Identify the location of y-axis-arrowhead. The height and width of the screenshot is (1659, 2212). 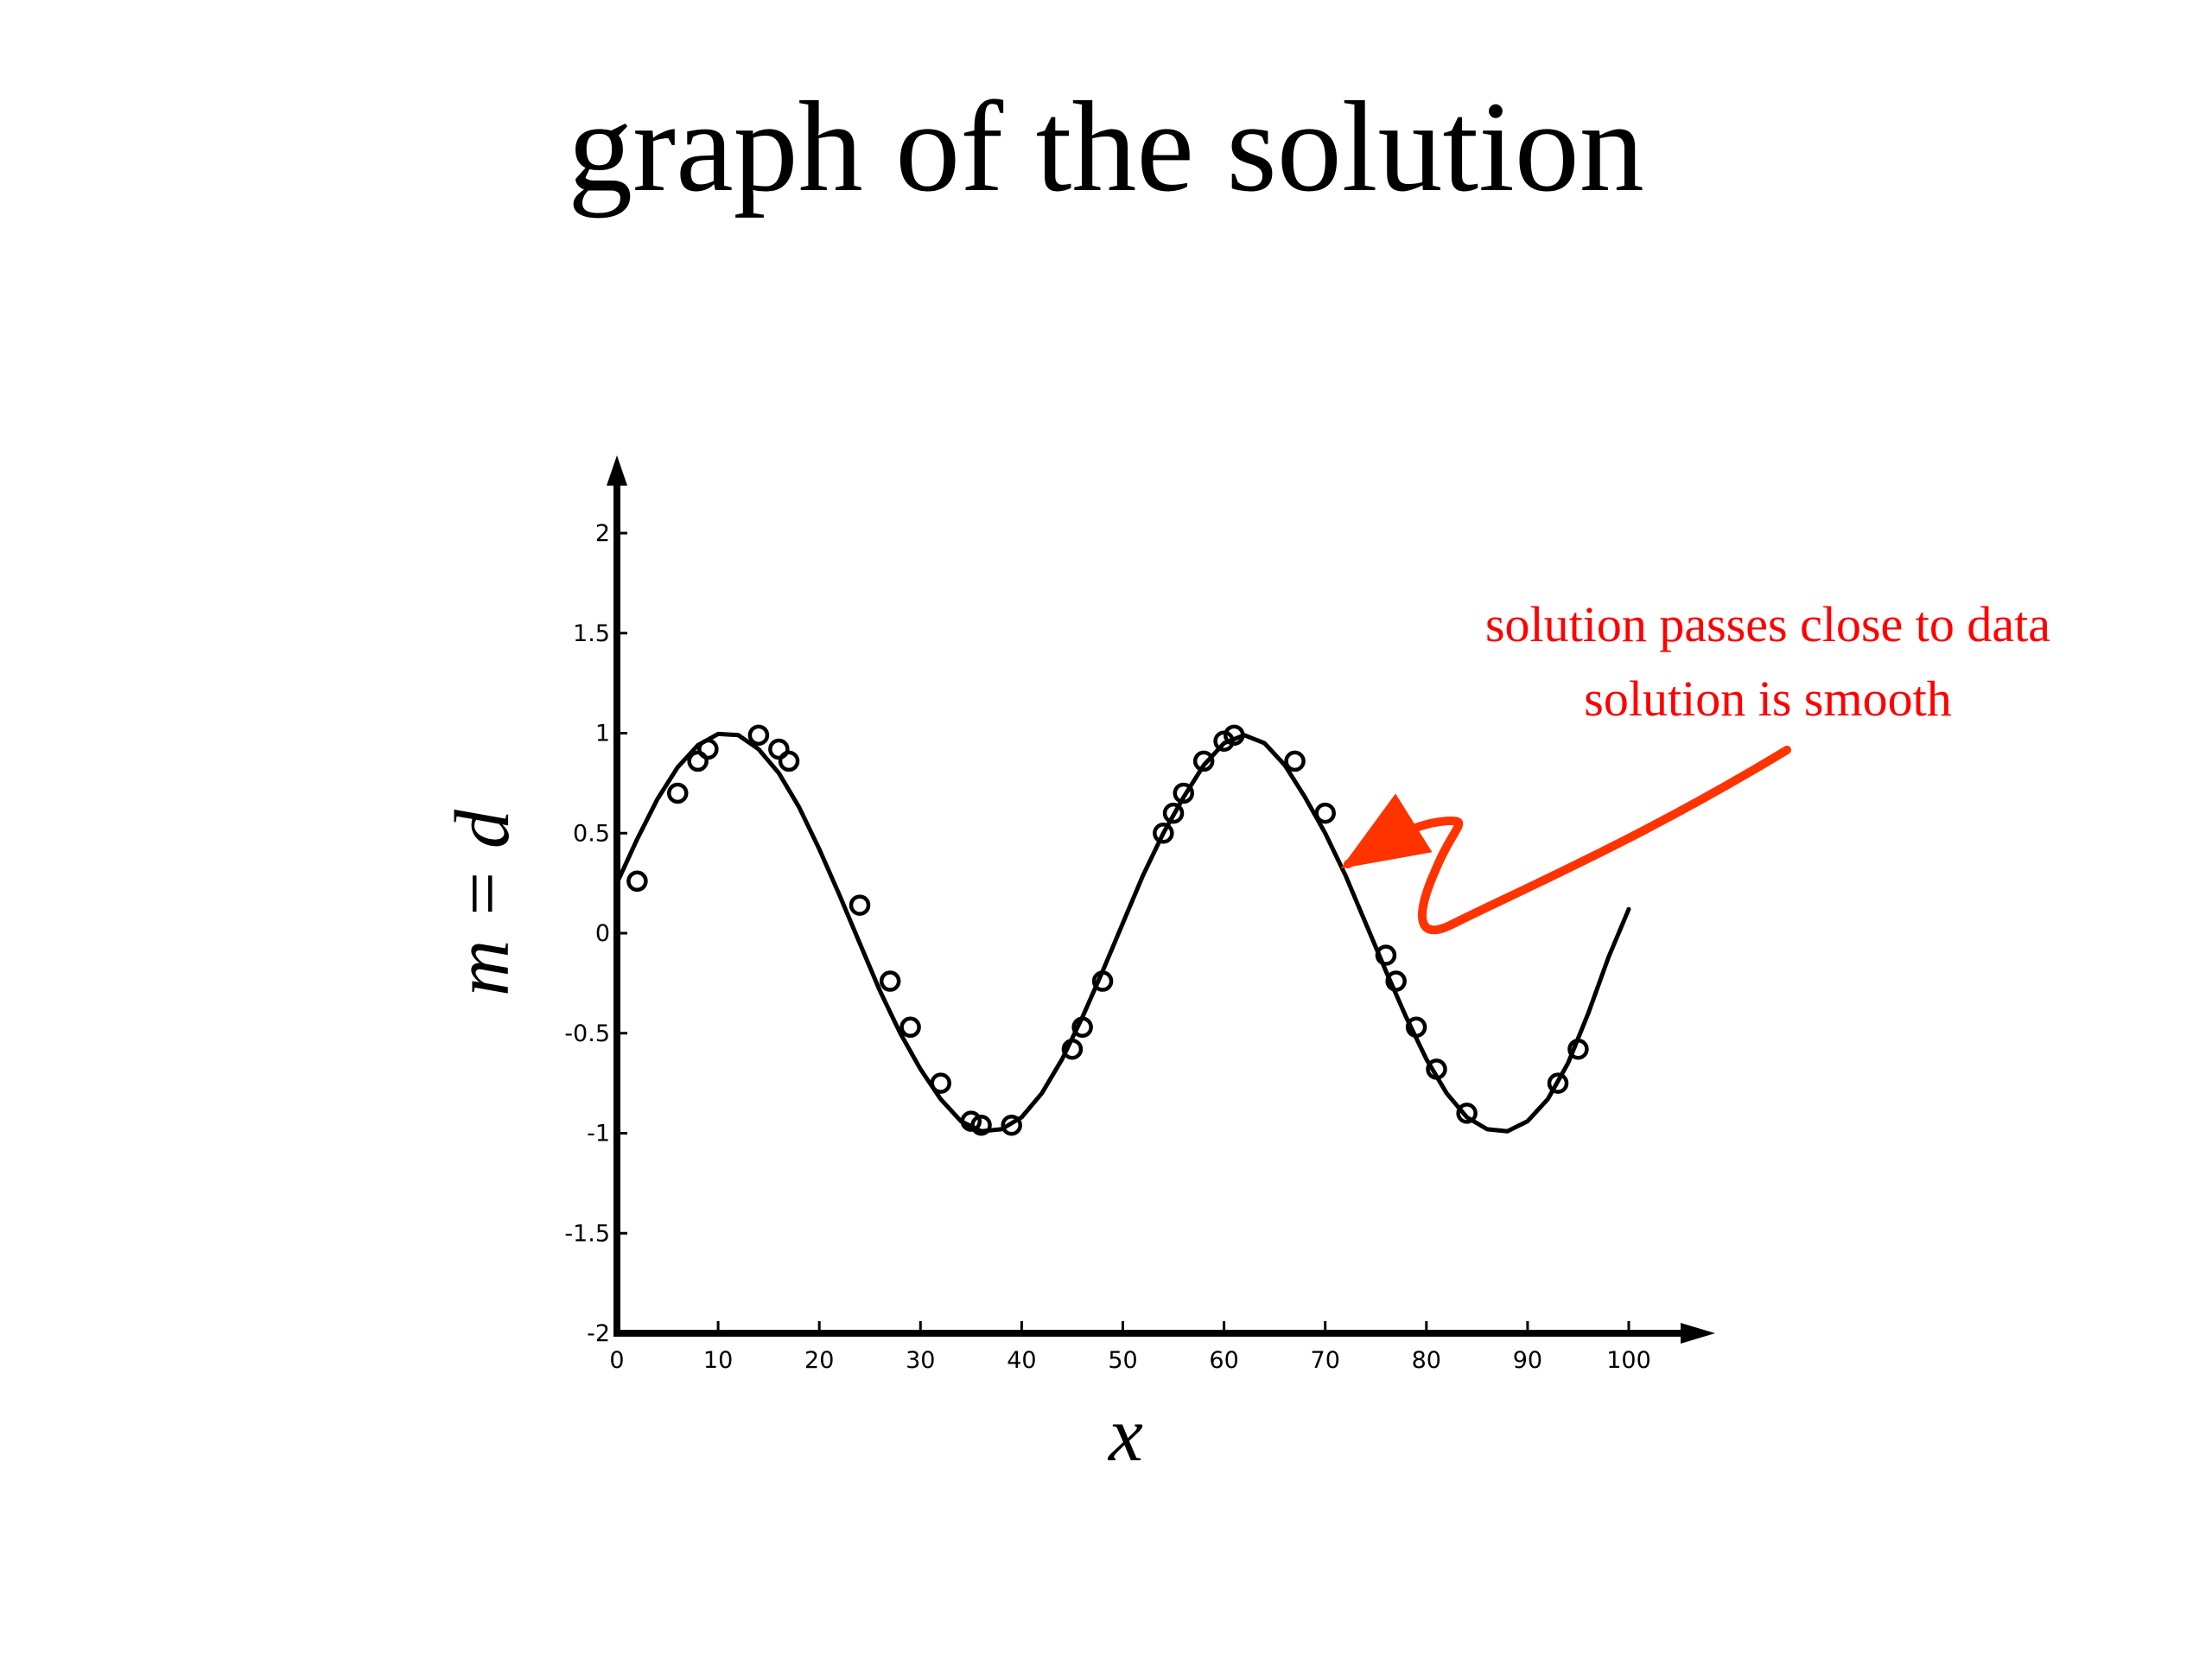
(617, 471).